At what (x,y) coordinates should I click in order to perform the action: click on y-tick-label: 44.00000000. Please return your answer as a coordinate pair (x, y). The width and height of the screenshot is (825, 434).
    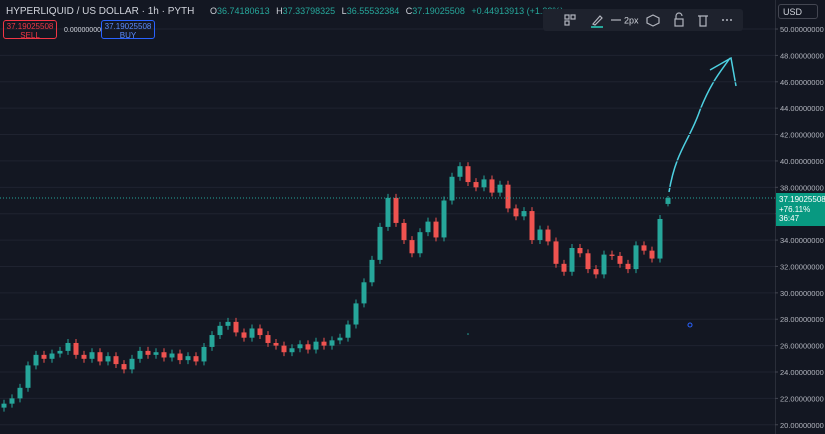
    Looking at the image, I should click on (802, 108).